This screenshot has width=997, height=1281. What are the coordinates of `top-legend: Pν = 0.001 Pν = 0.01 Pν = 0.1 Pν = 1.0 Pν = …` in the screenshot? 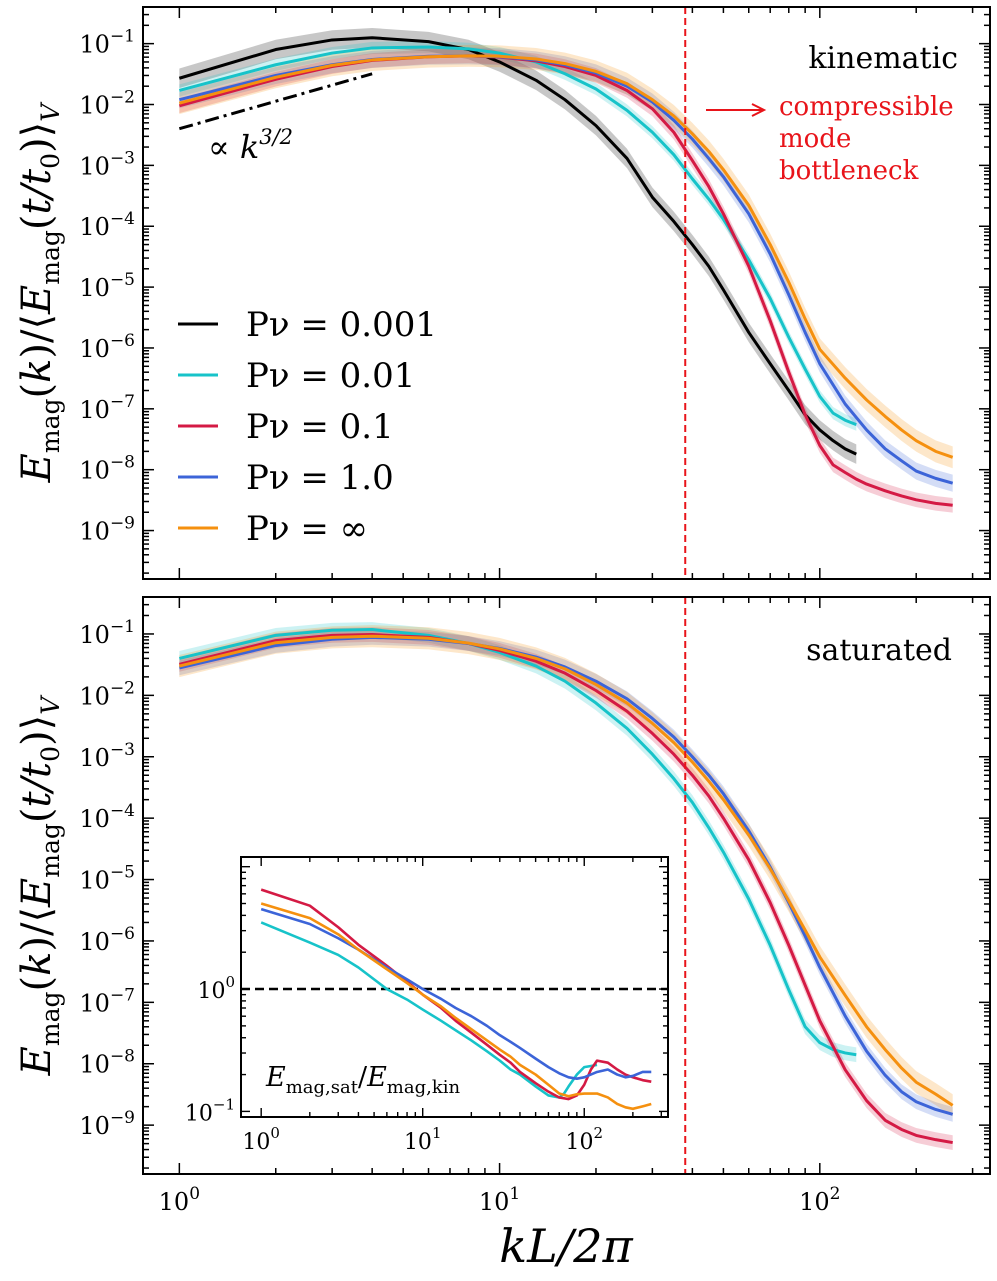 It's located at (307, 427).